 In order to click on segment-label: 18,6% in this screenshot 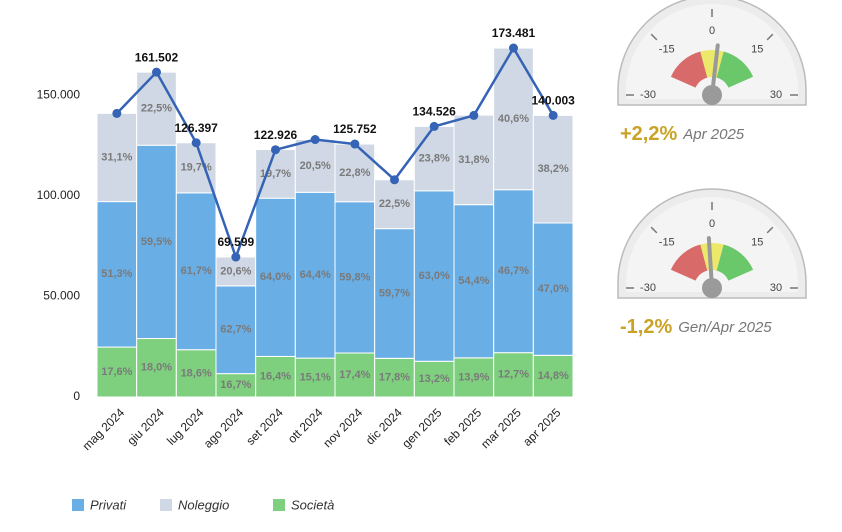, I will do `click(196, 373)`.